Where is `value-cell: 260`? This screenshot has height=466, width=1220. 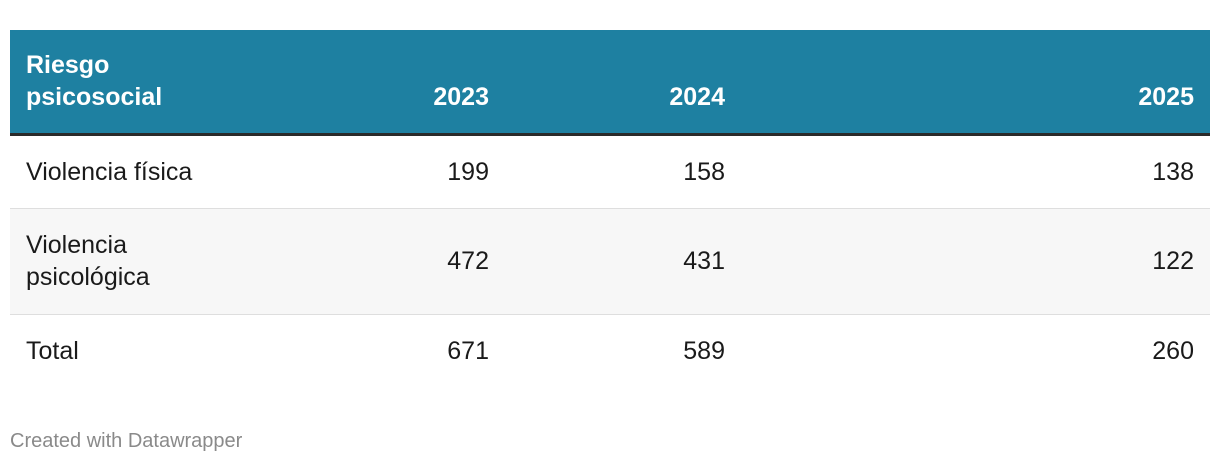 value-cell: 260 is located at coordinates (1173, 351).